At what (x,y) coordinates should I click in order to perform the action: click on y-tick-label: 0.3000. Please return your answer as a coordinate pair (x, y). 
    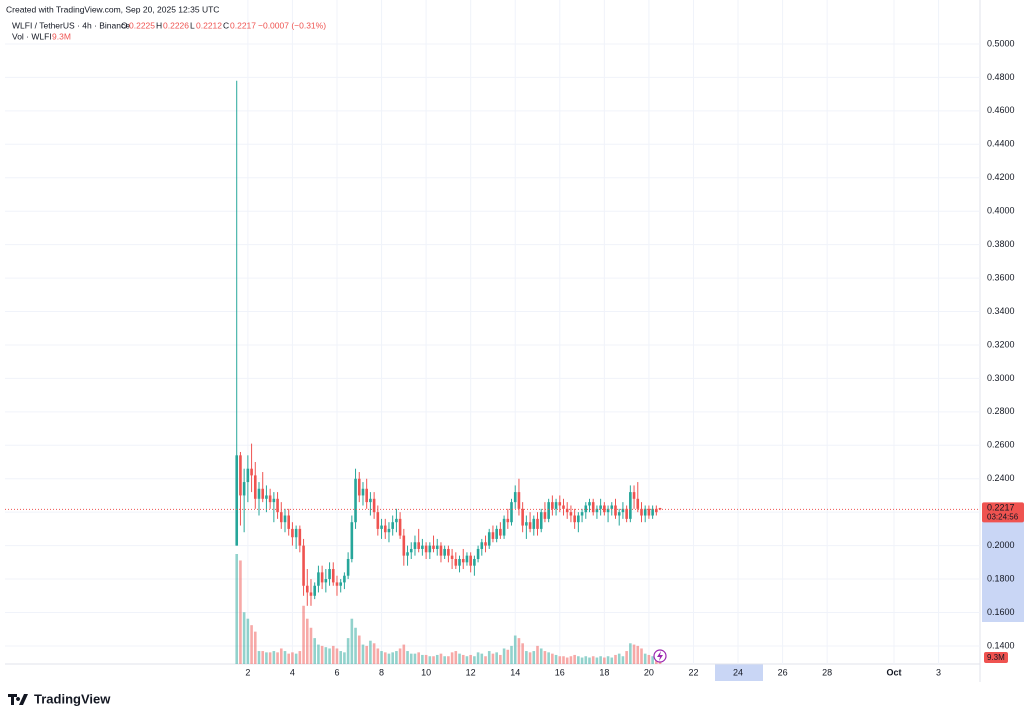
    Looking at the image, I should click on (1001, 378).